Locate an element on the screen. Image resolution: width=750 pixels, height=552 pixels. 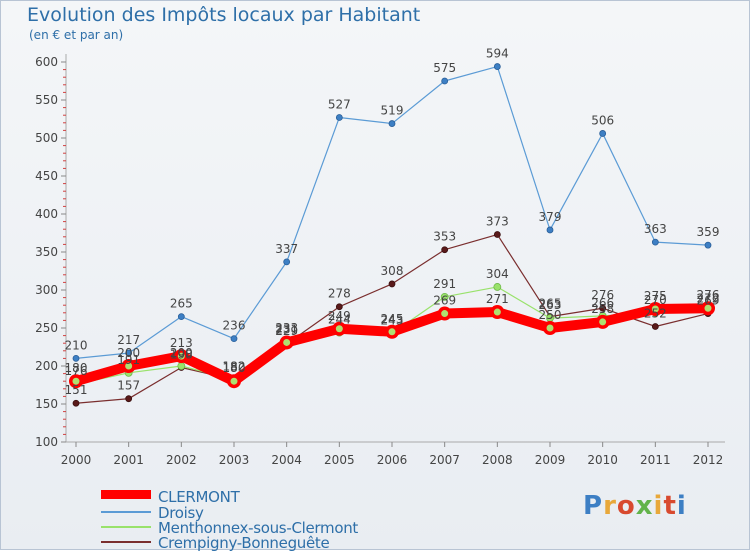
logo-letter: t is located at coordinates (670, 506).